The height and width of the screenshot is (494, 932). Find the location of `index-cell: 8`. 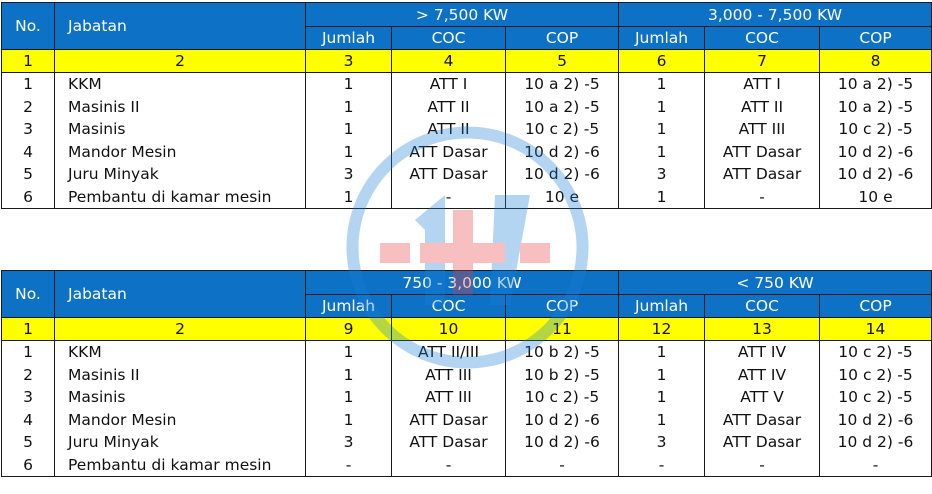

index-cell: 8 is located at coordinates (875, 61).